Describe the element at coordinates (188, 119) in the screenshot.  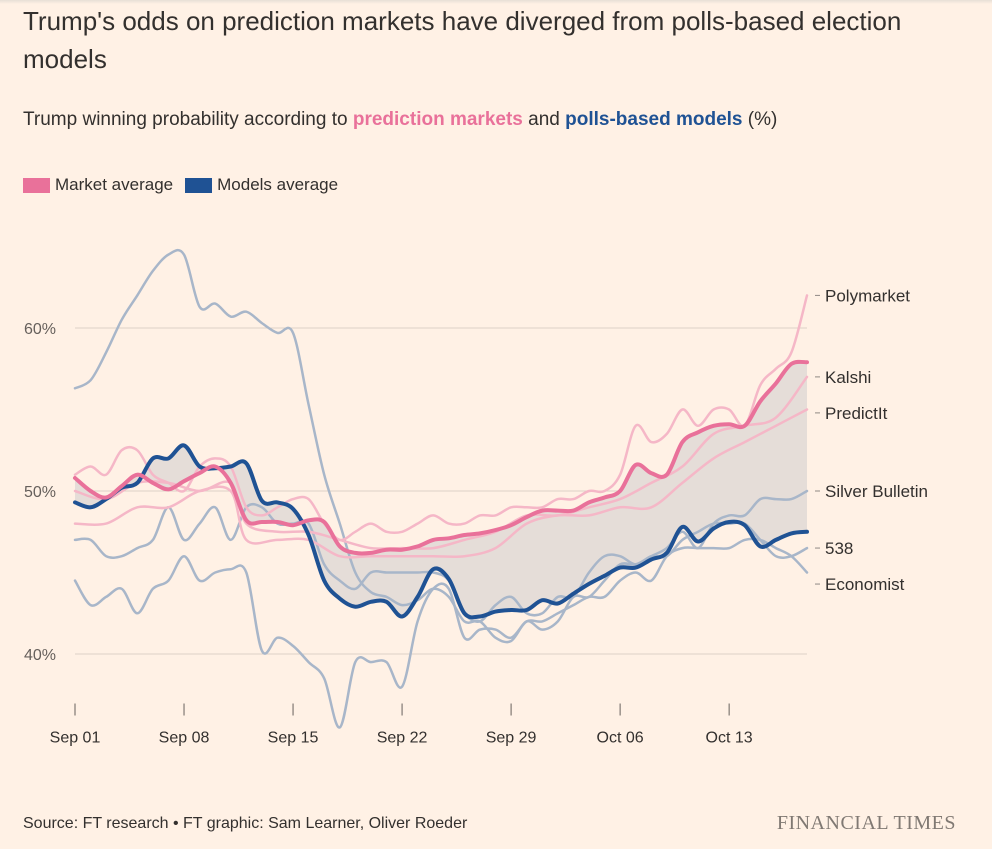
I see `subtitle-prefix: Trump winning probability according to` at that location.